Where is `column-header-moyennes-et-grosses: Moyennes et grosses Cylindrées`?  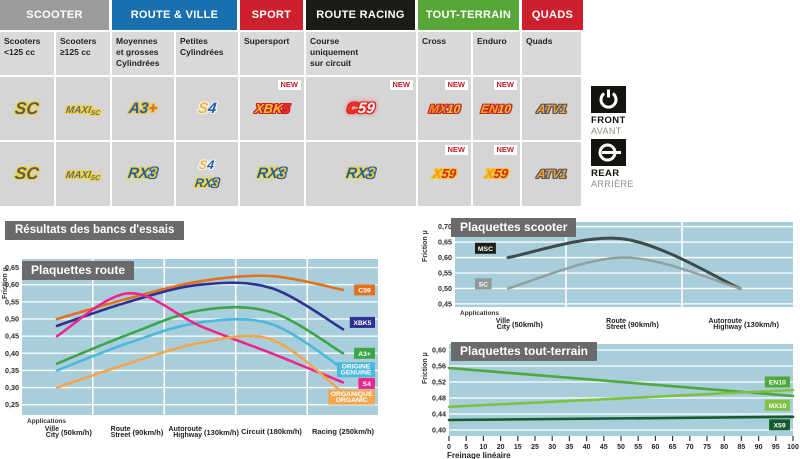 column-header-moyennes-et-grosses: Moyennes et grosses Cylindrées is located at coordinates (144, 53).